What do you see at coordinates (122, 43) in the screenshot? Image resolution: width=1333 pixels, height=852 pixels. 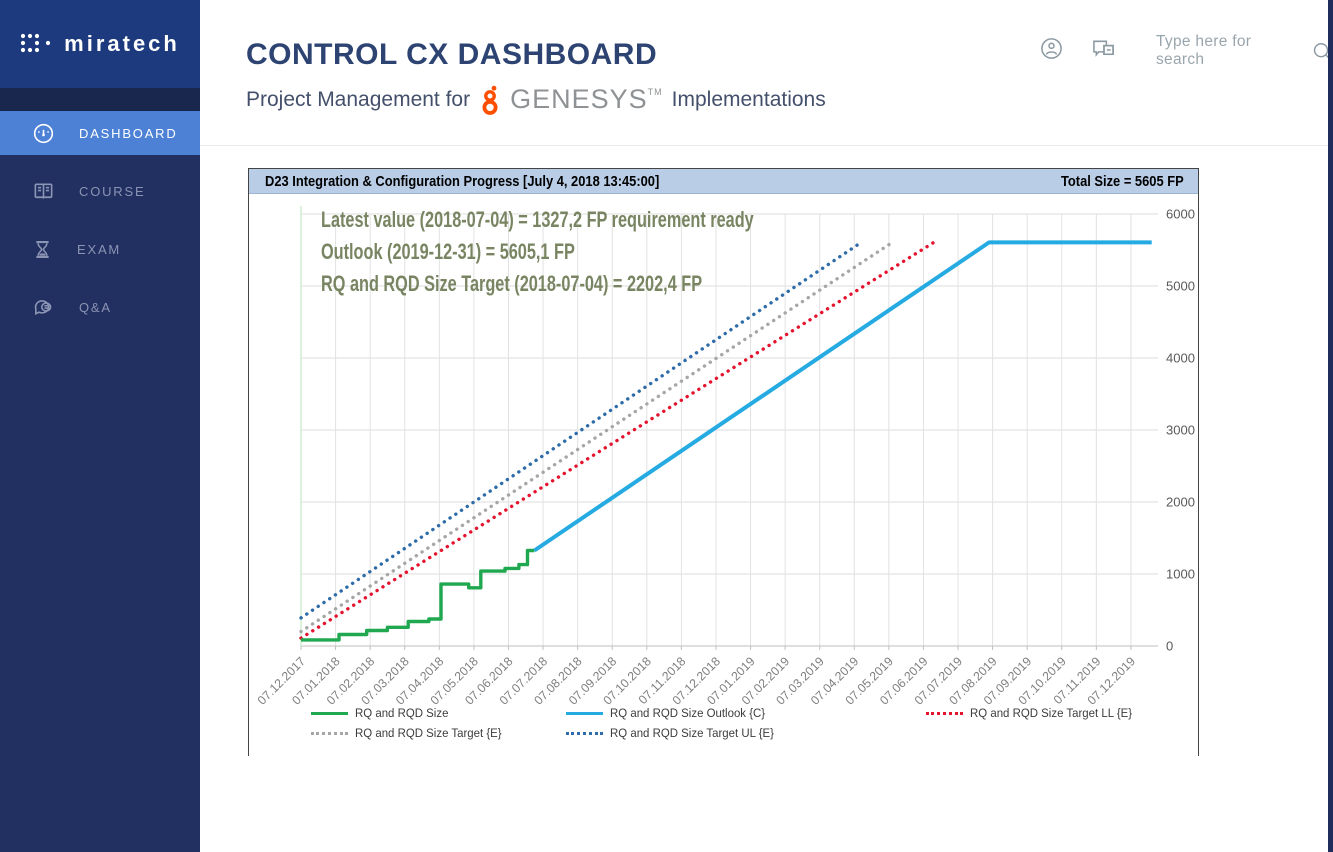 I see `logo-text: miratech` at bounding box center [122, 43].